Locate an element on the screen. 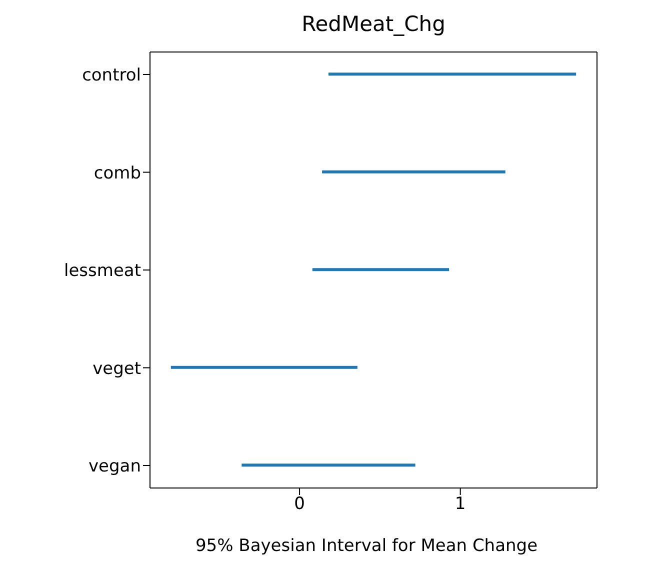  y-tick-label: control is located at coordinates (111, 76).